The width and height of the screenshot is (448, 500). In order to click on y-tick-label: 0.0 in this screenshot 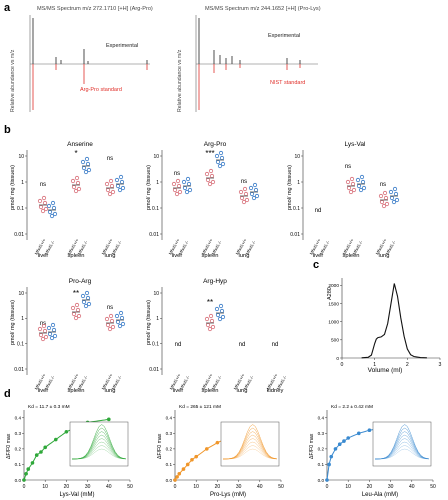, I will do `click(18, 480)`.